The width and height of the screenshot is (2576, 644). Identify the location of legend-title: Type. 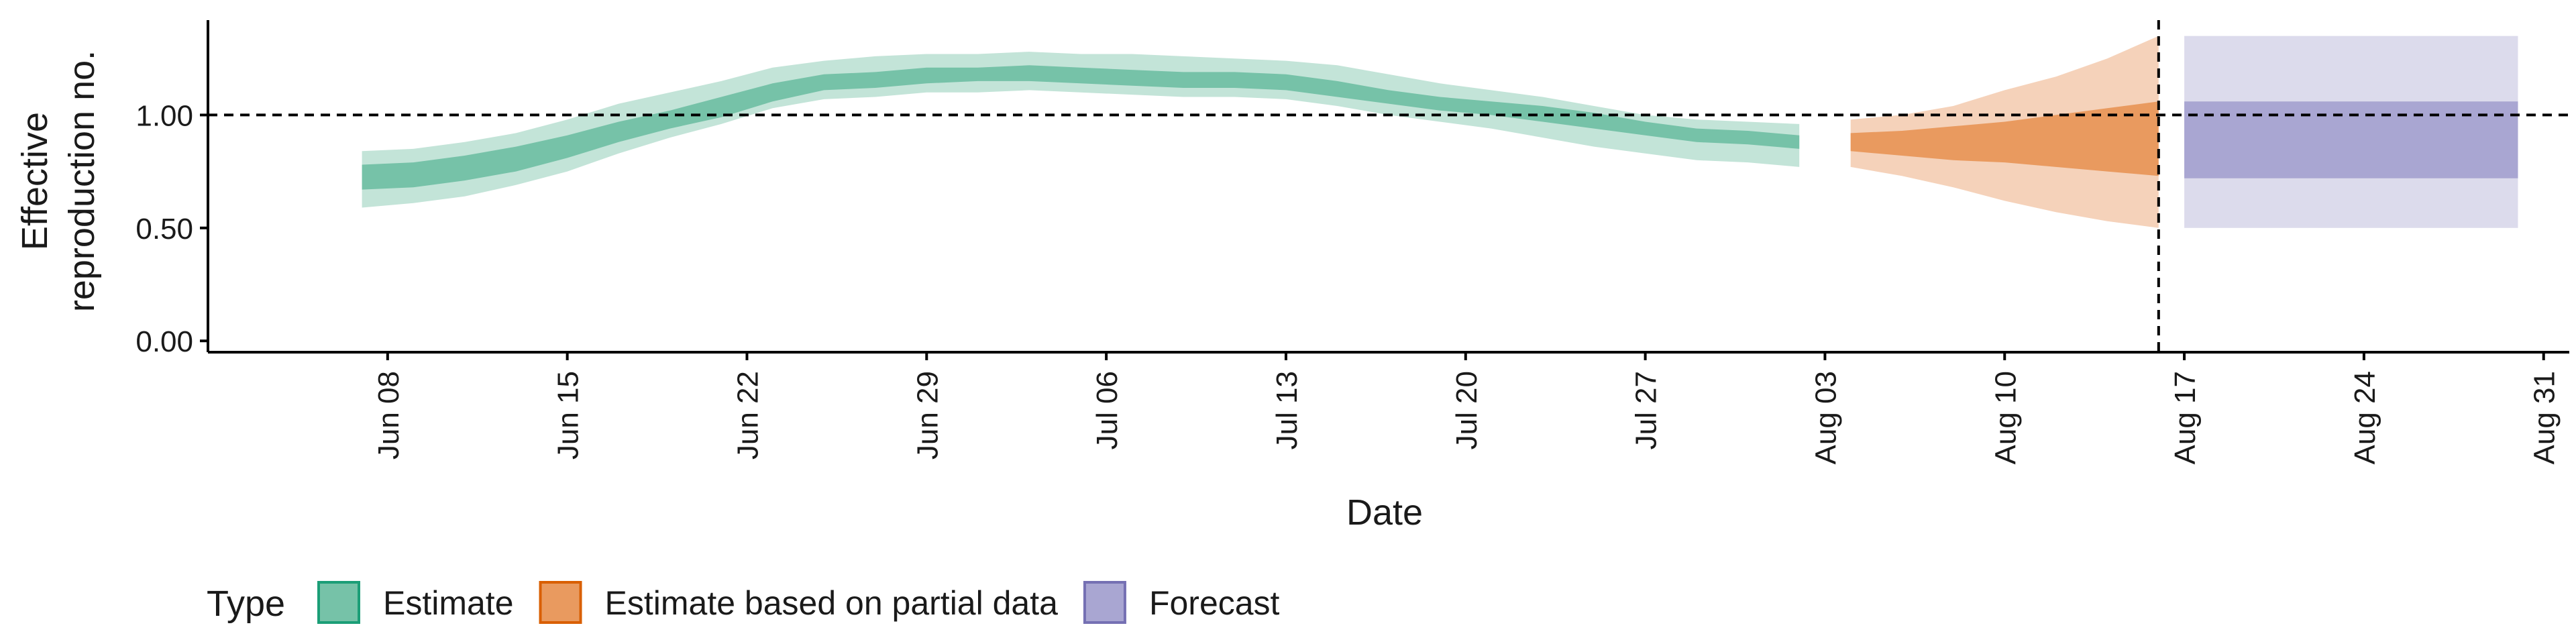
(246, 604).